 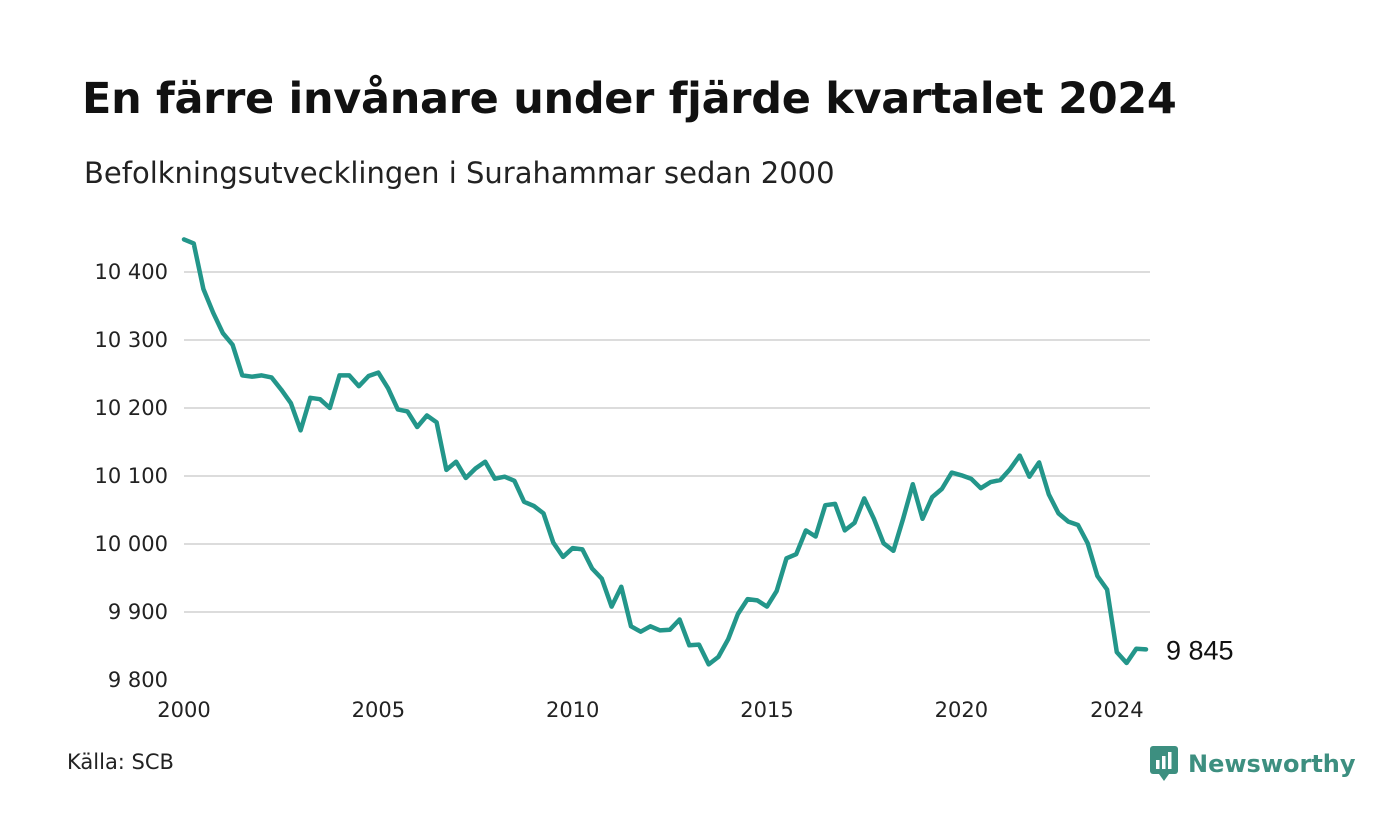 What do you see at coordinates (138, 680) in the screenshot?
I see `y-tick-label: 9 800` at bounding box center [138, 680].